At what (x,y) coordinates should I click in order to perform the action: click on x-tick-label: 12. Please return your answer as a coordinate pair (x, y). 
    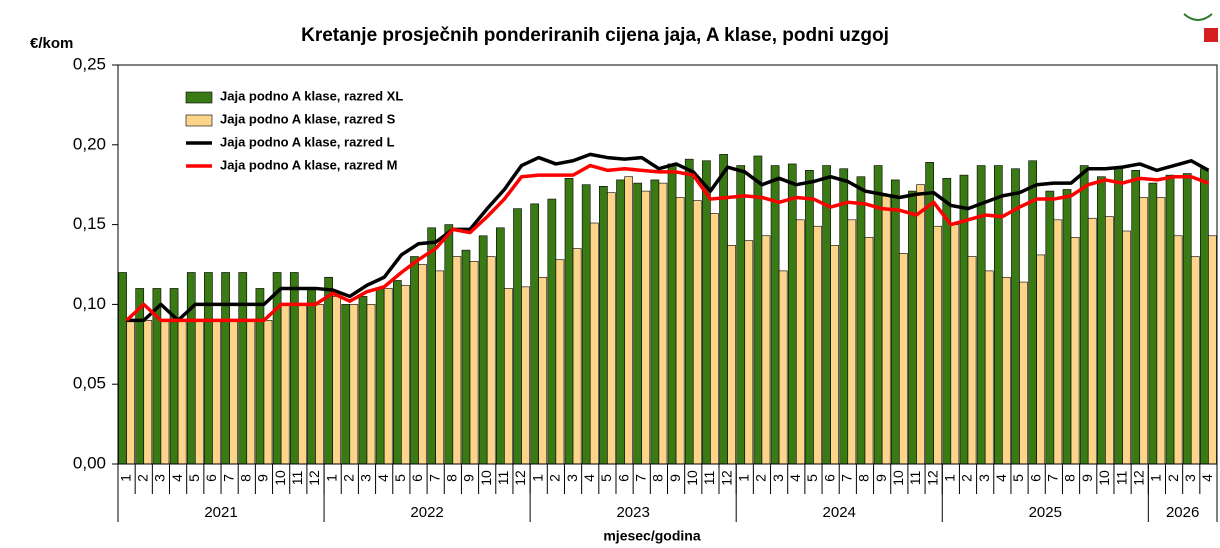
    Looking at the image, I should click on (726, 478).